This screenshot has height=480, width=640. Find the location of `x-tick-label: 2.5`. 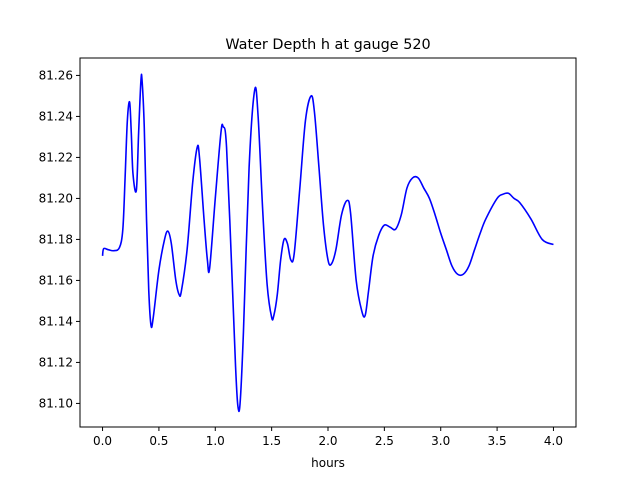

x-tick-label: 2.5 is located at coordinates (384, 441).